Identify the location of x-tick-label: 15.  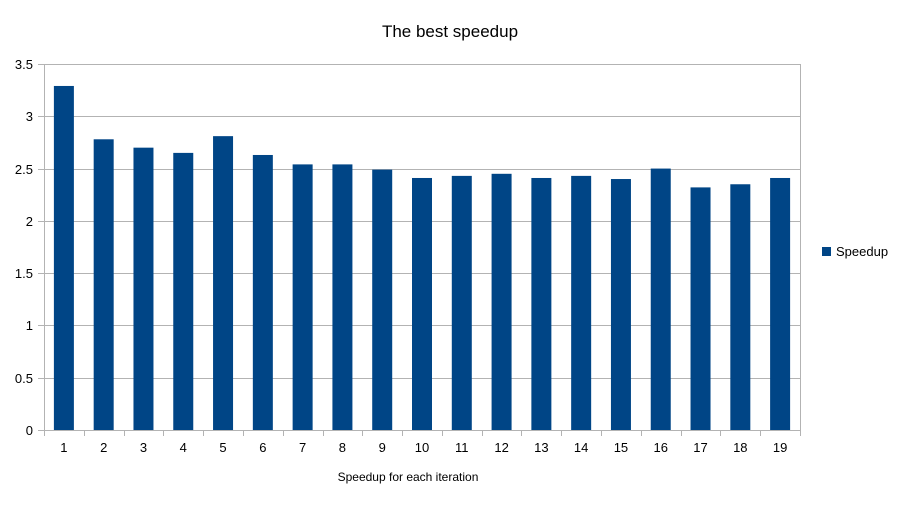
(621, 447).